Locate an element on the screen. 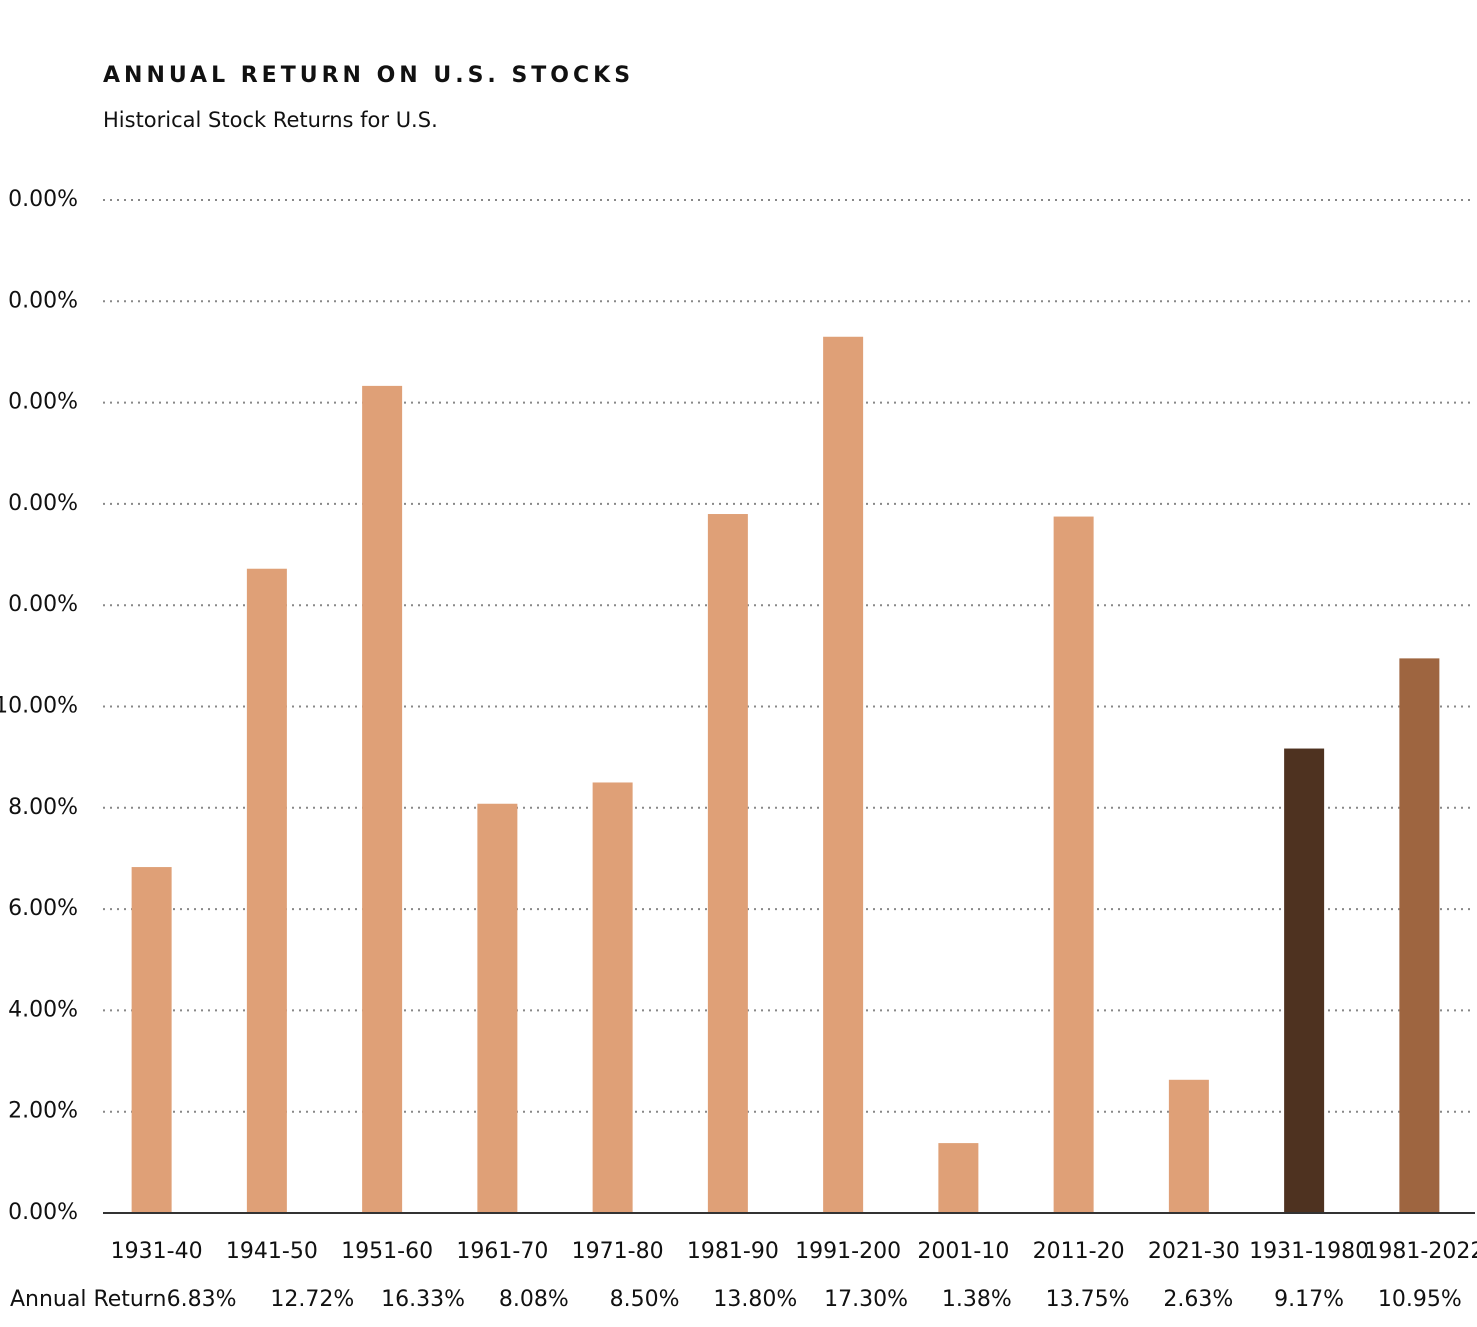 This screenshot has height=1327, width=1477. y-tick-label: 4.00% is located at coordinates (43, 1009).